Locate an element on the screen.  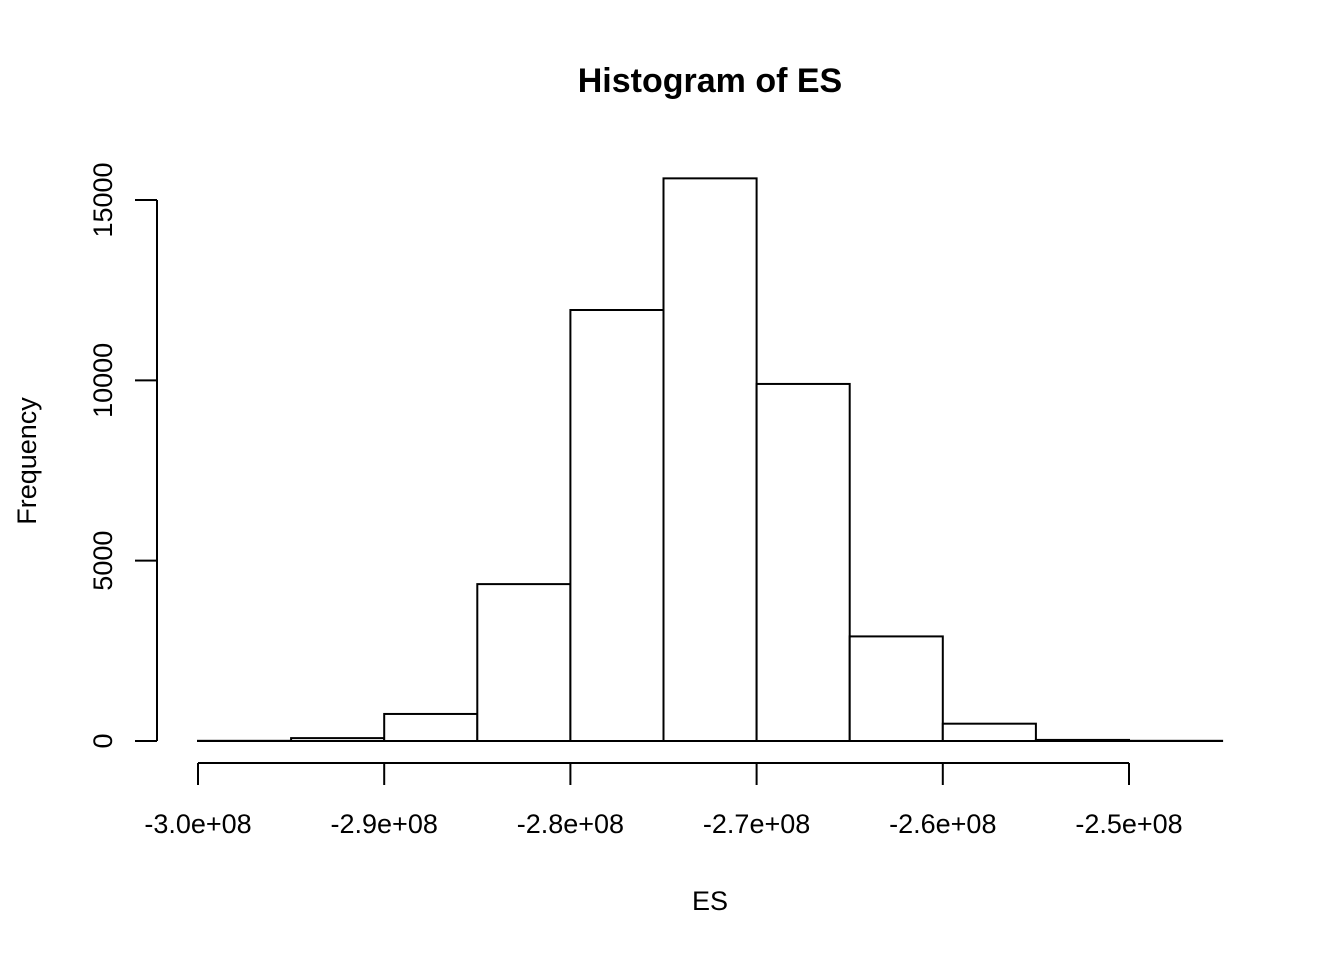
x-axis-label: ES is located at coordinates (710, 901).